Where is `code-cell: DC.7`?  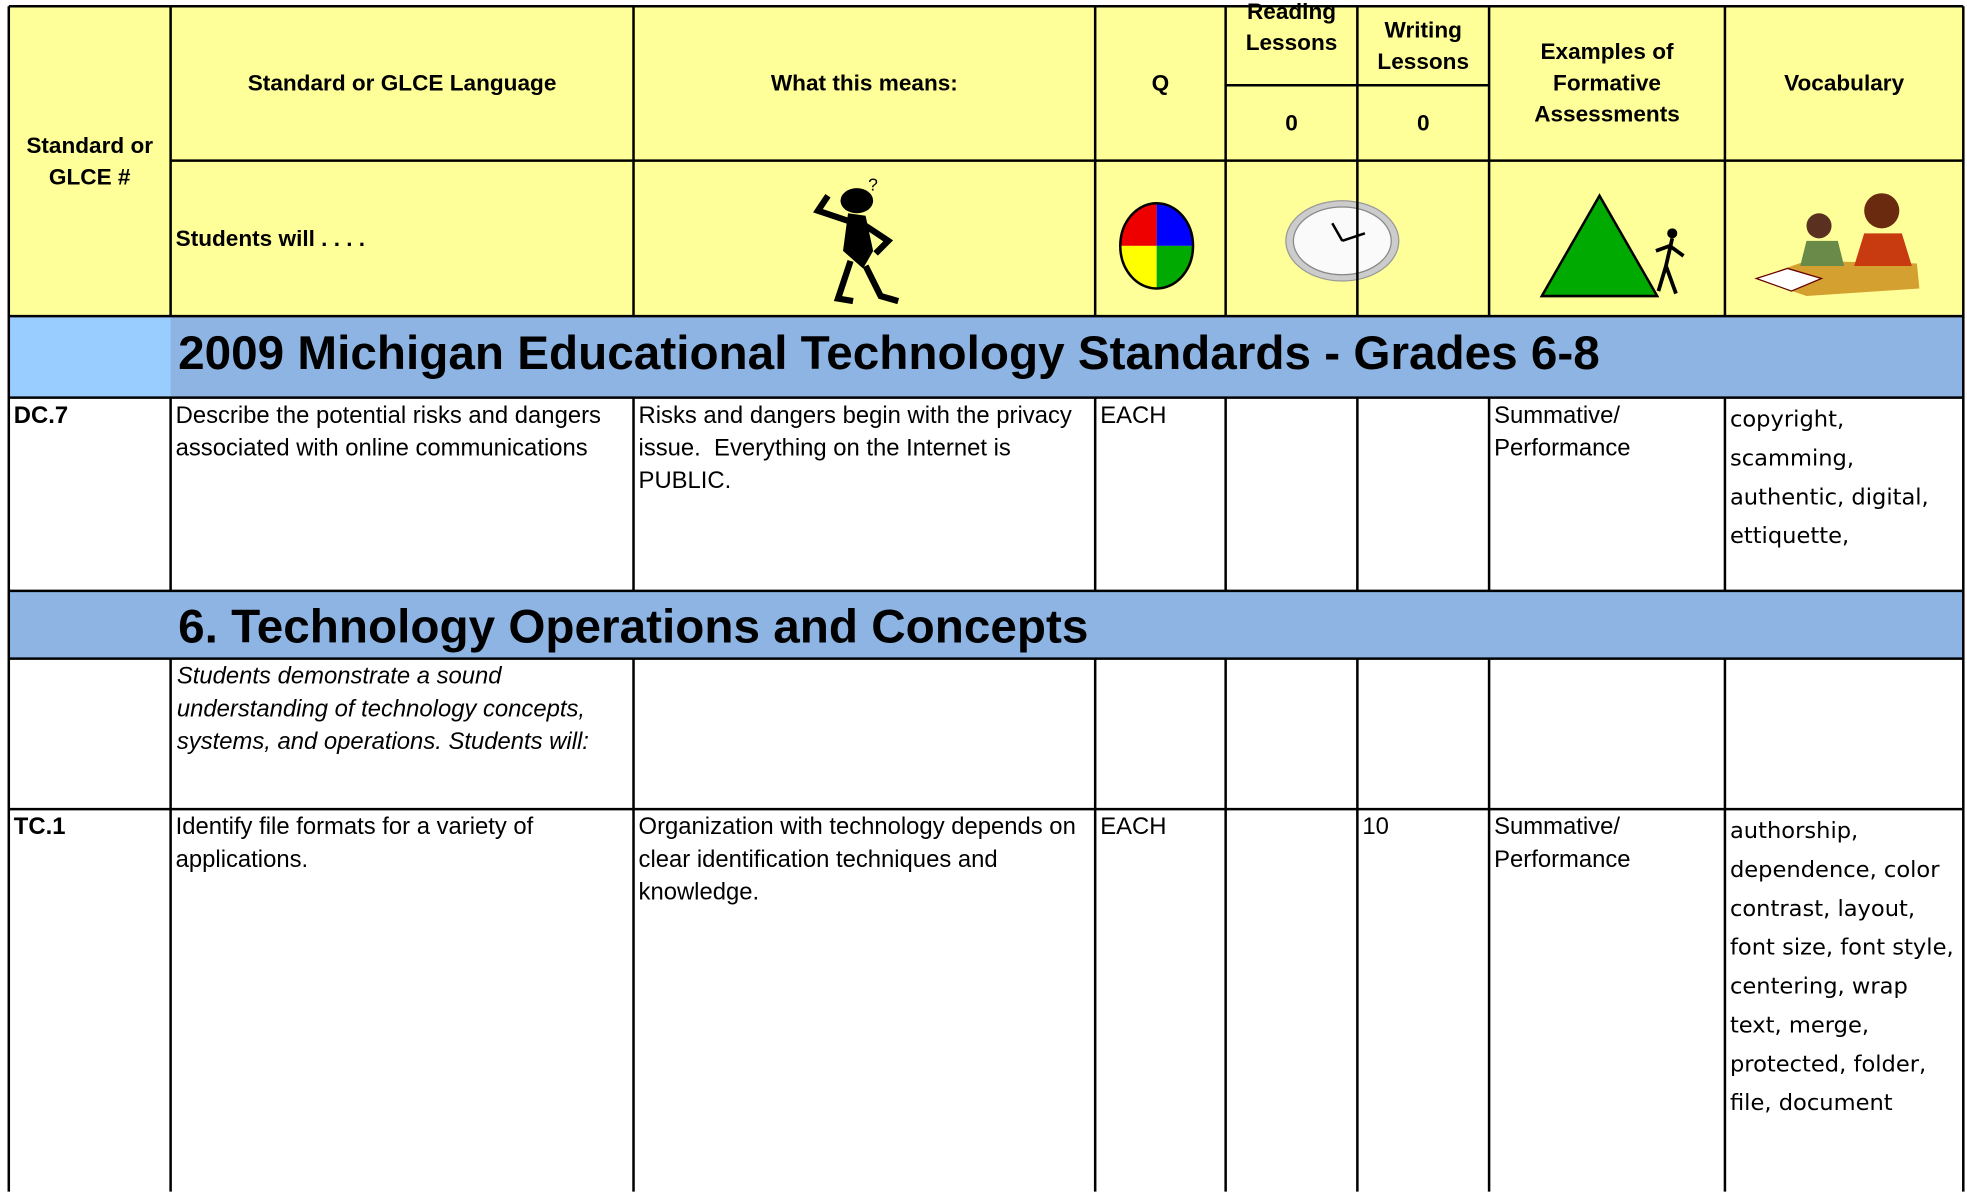
code-cell: DC.7 is located at coordinates (41, 416).